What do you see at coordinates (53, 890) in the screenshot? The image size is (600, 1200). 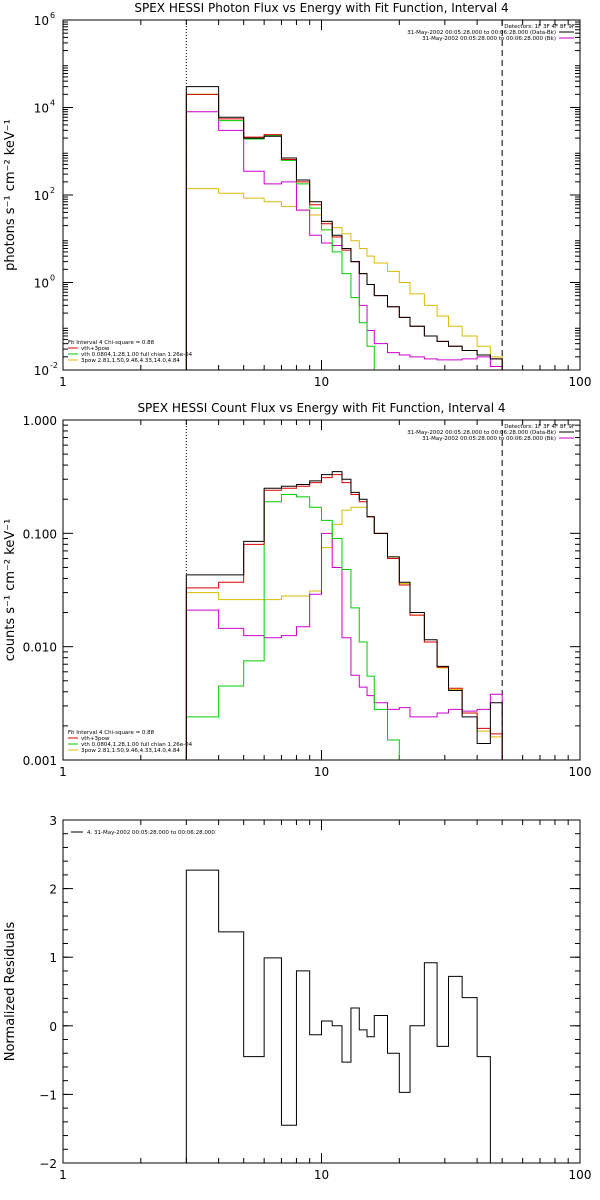 I see `y-tick-label: 2` at bounding box center [53, 890].